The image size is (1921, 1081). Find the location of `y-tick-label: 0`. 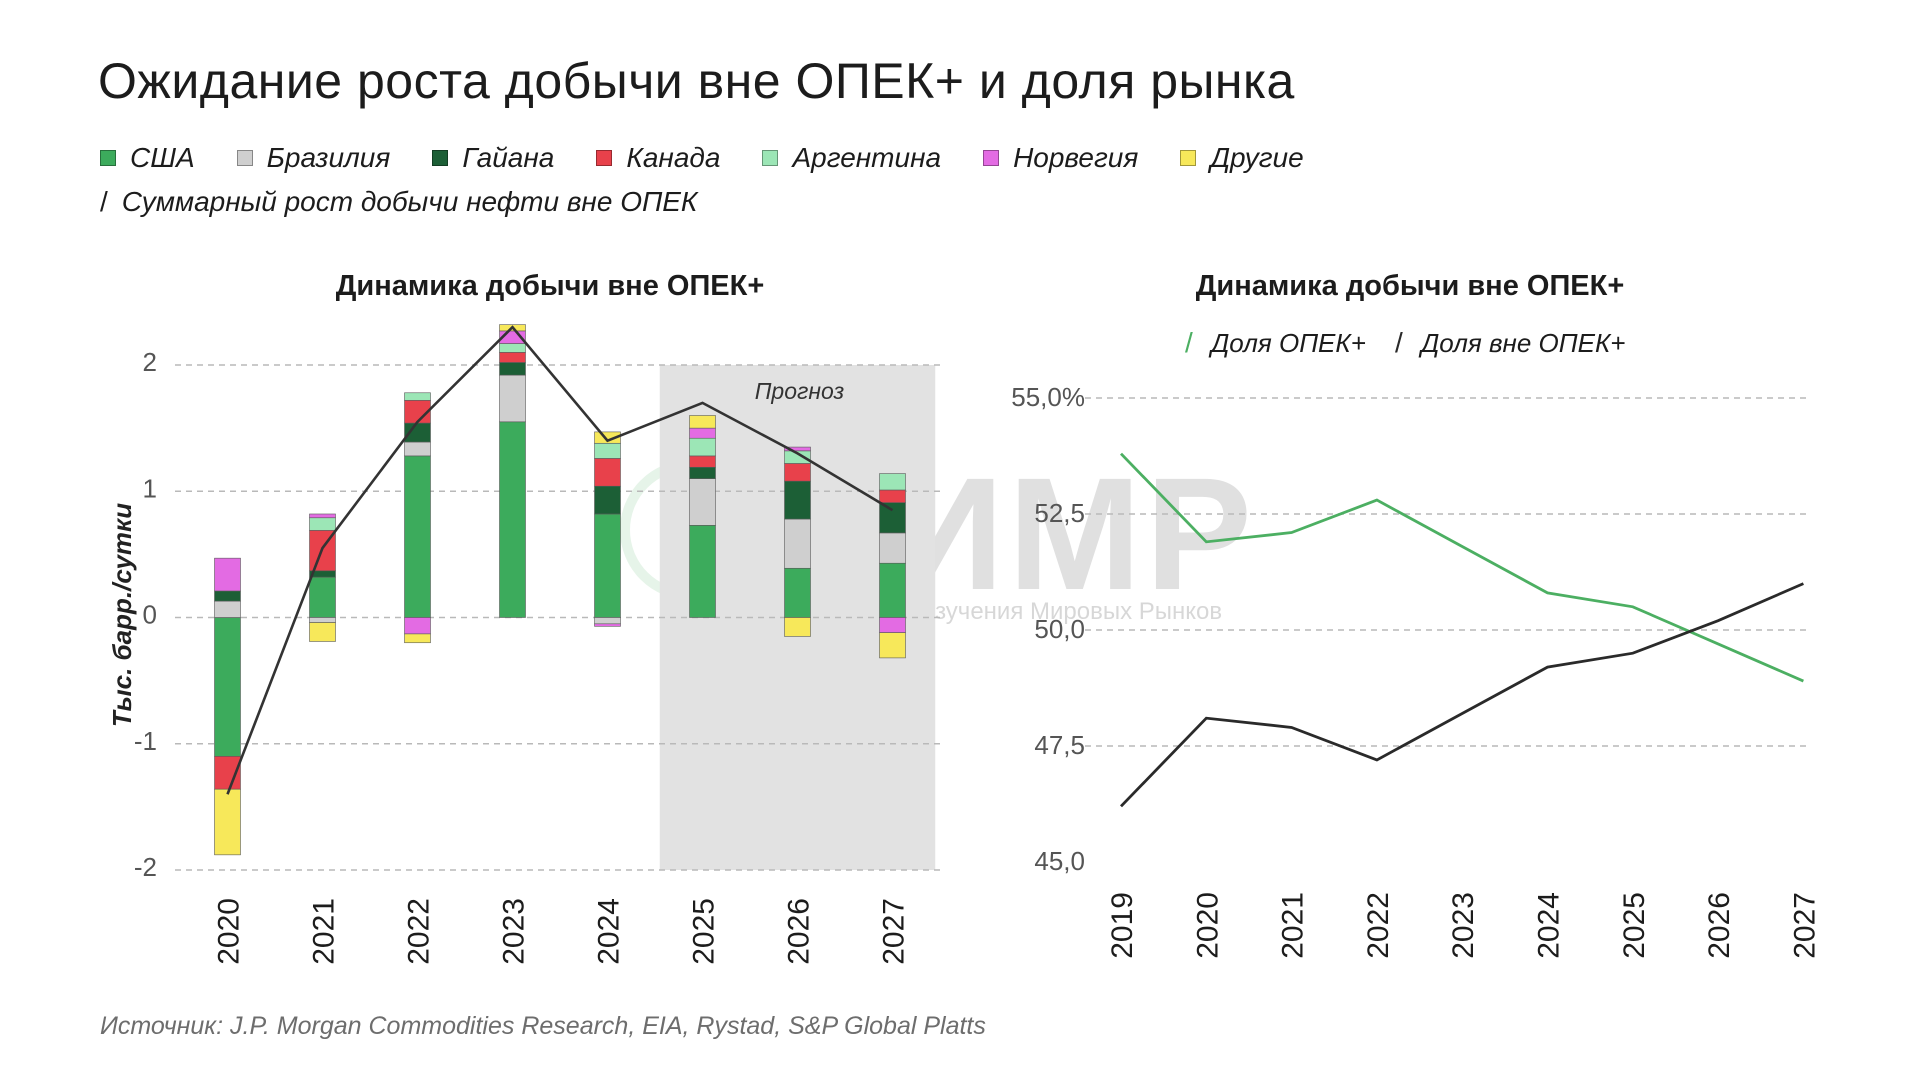

y-tick-label: 0 is located at coordinates (150, 615).